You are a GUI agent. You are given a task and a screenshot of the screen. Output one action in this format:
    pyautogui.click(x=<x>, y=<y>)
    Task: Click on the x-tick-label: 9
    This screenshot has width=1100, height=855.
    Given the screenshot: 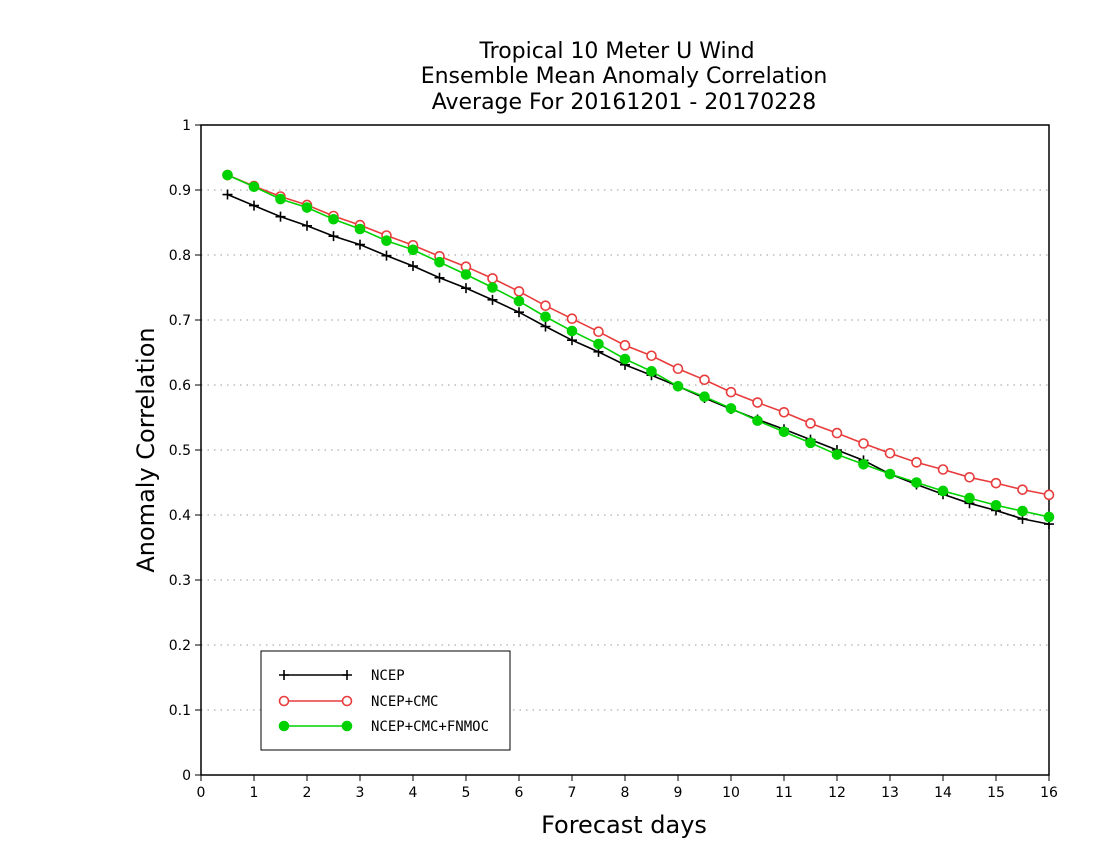 What is the action you would take?
    pyautogui.click(x=678, y=793)
    